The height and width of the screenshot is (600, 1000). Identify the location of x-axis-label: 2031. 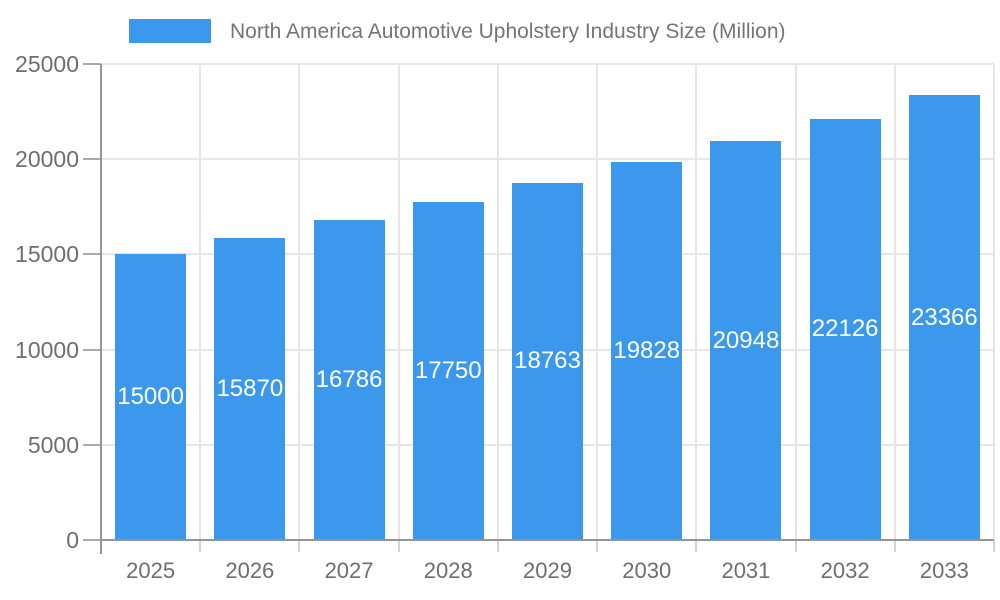
(746, 570).